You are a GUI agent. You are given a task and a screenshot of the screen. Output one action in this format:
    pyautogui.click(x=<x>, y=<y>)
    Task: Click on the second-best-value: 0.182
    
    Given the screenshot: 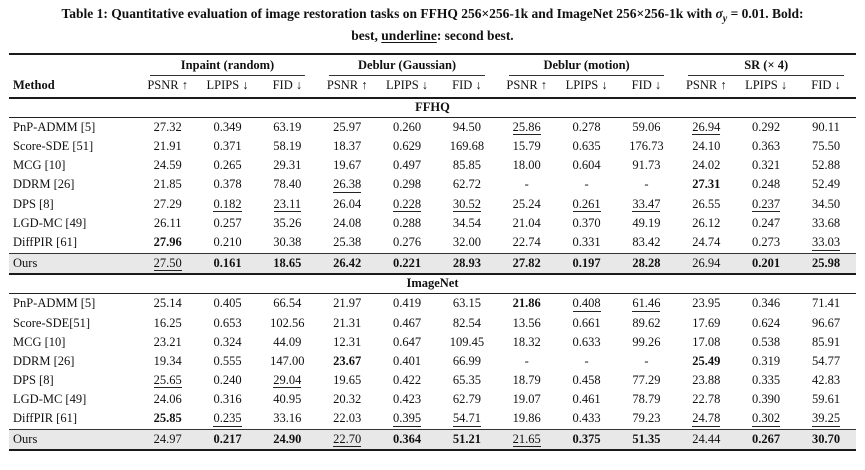 What is the action you would take?
    pyautogui.click(x=227, y=204)
    